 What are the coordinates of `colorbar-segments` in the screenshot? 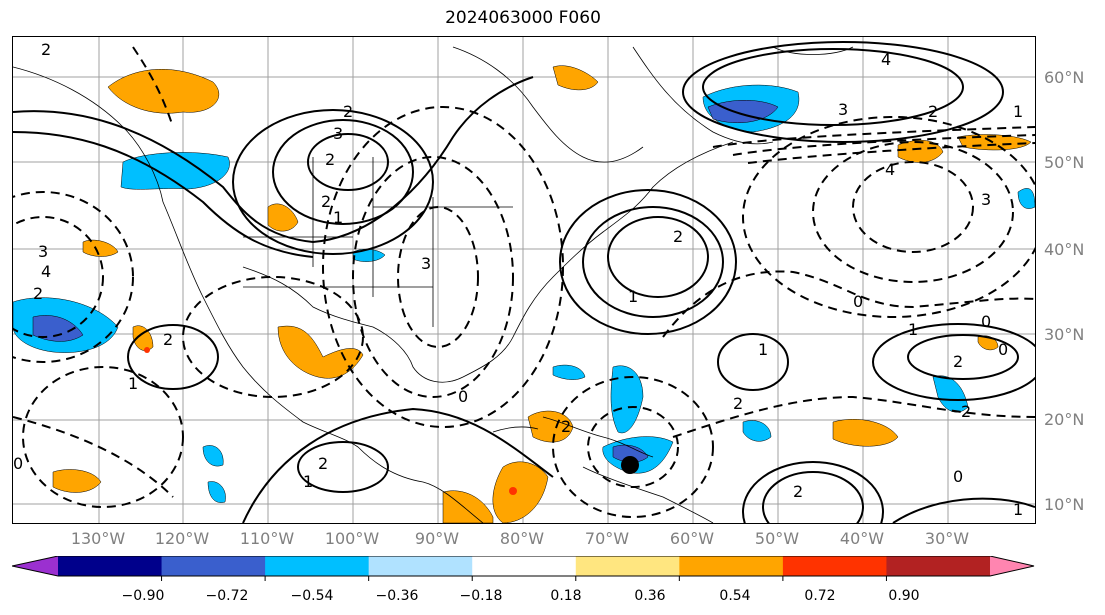 It's located at (523, 566).